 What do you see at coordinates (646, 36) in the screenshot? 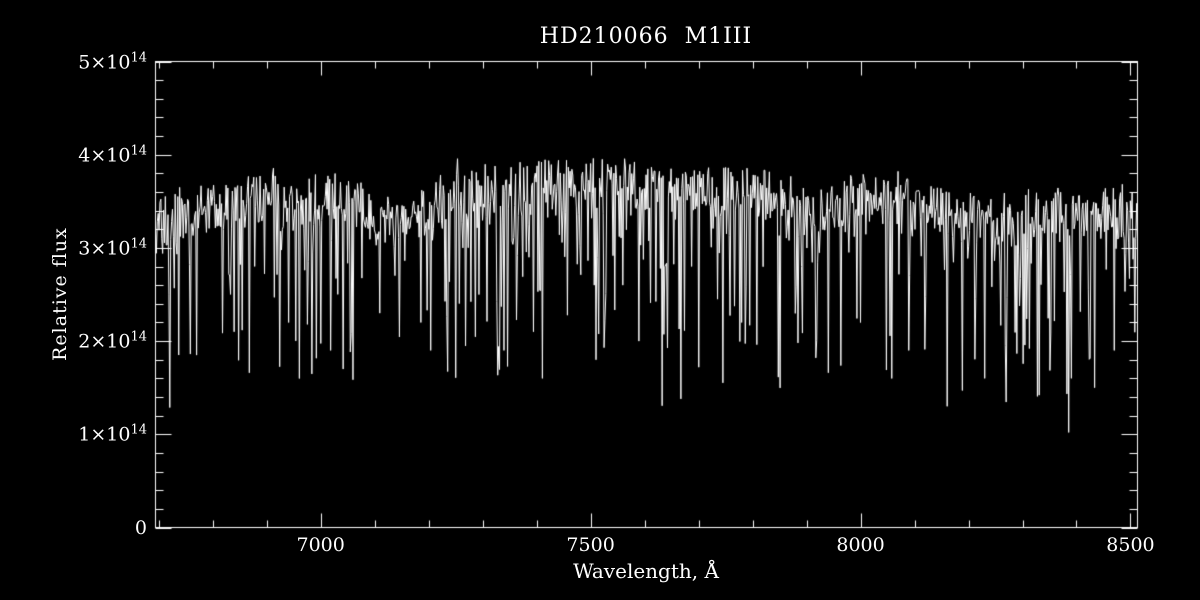
I see `plot-title: HD210066 M1III` at bounding box center [646, 36].